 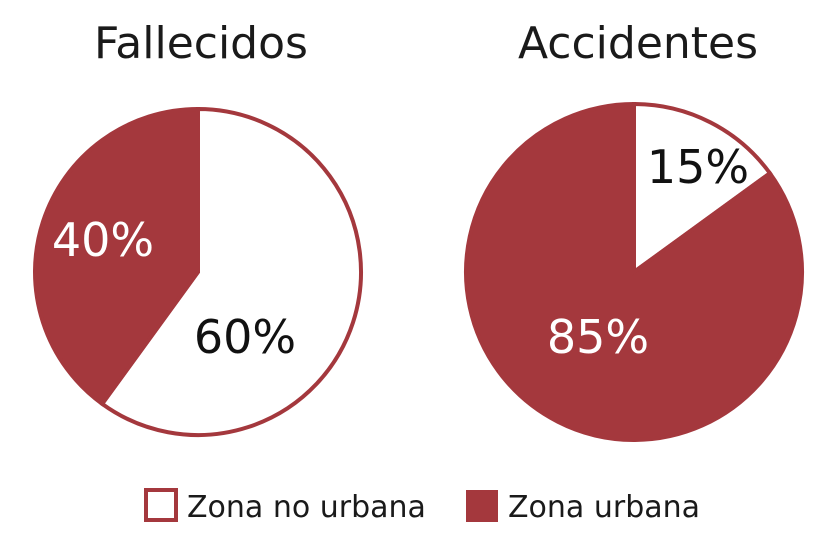 I want to click on slice-accidentes-no-urbana, so click(x=702, y=188).